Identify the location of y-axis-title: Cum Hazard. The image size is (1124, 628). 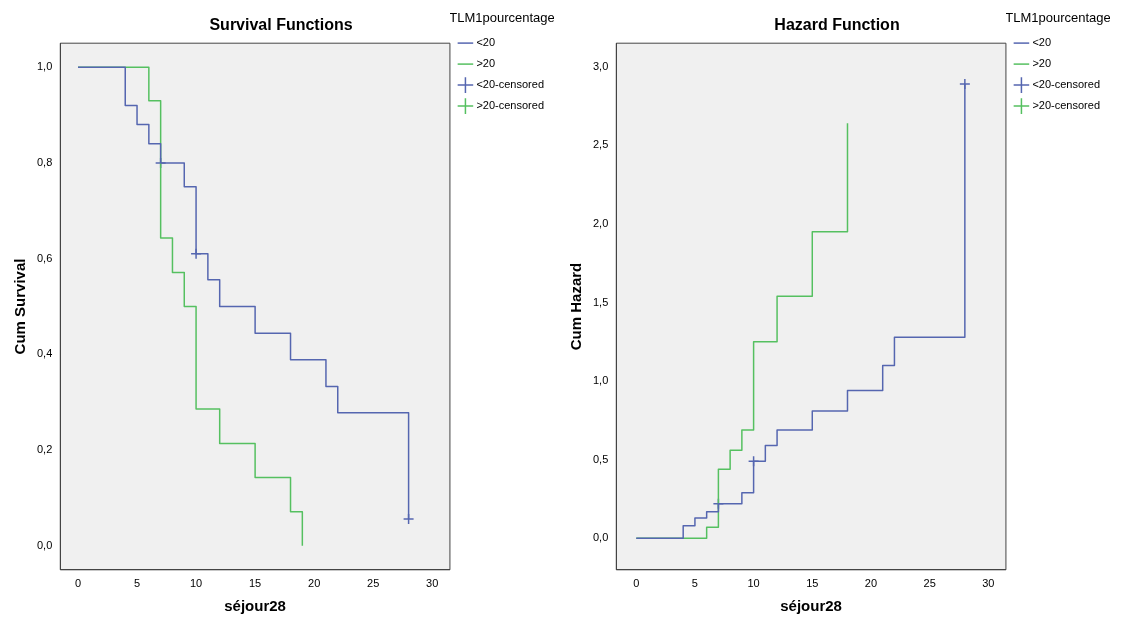
(576, 306).